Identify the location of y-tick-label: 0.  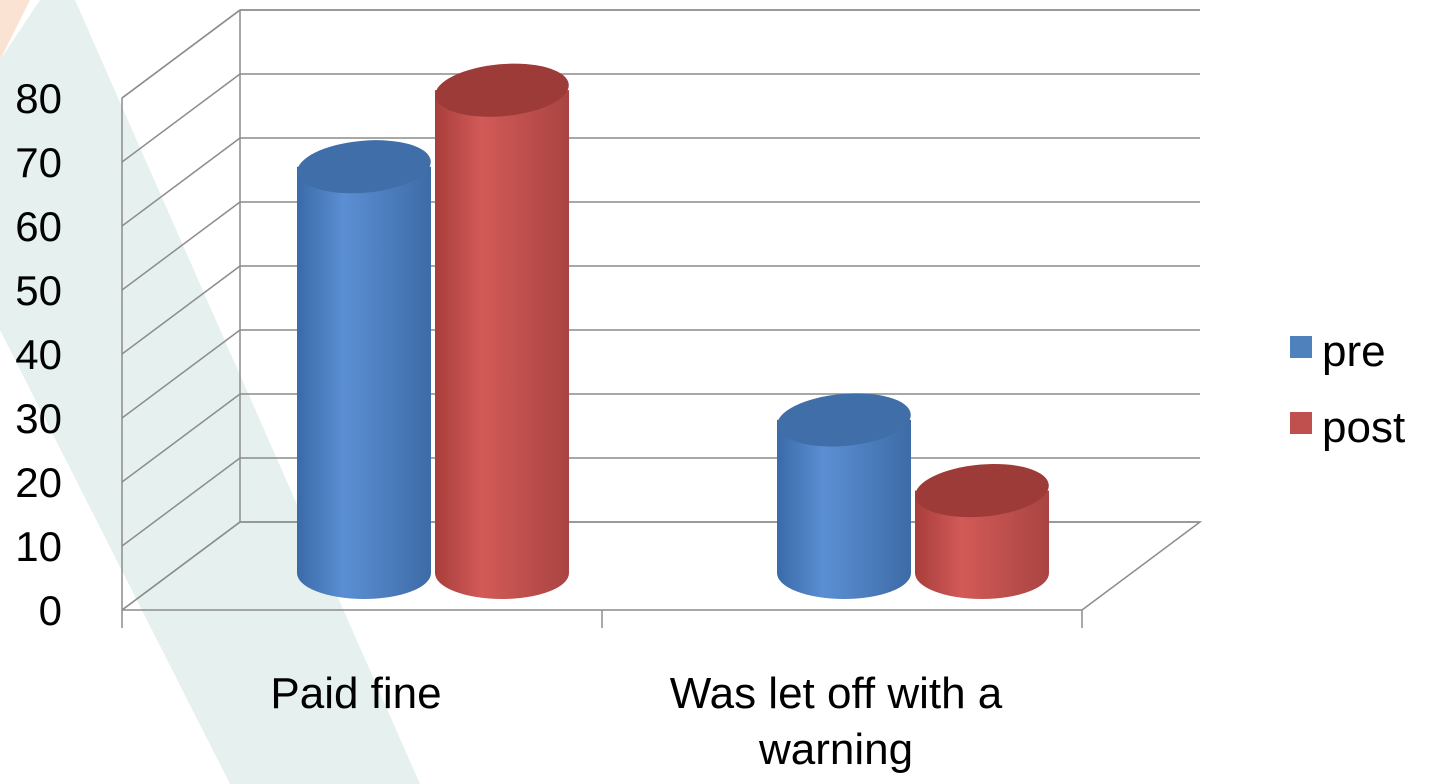
(50, 610).